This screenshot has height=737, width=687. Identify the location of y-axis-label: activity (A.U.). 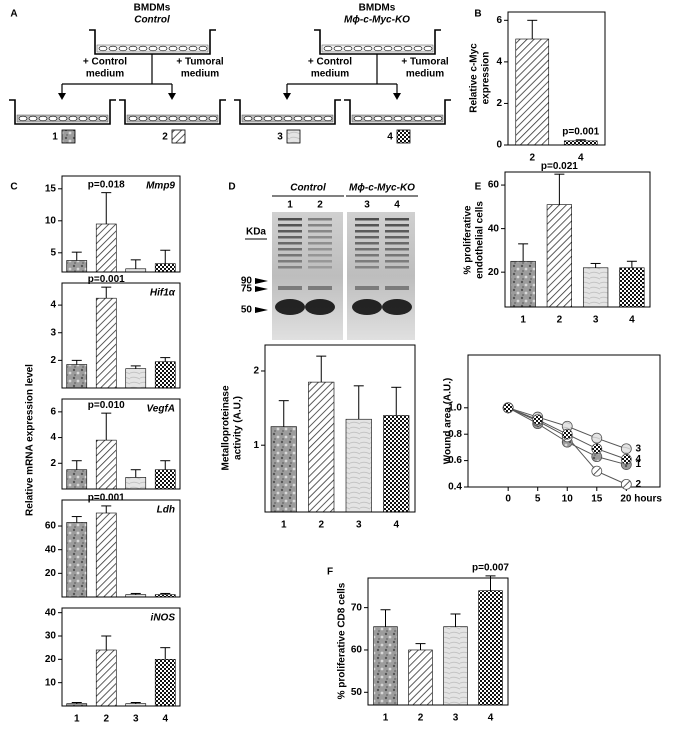
(238, 428).